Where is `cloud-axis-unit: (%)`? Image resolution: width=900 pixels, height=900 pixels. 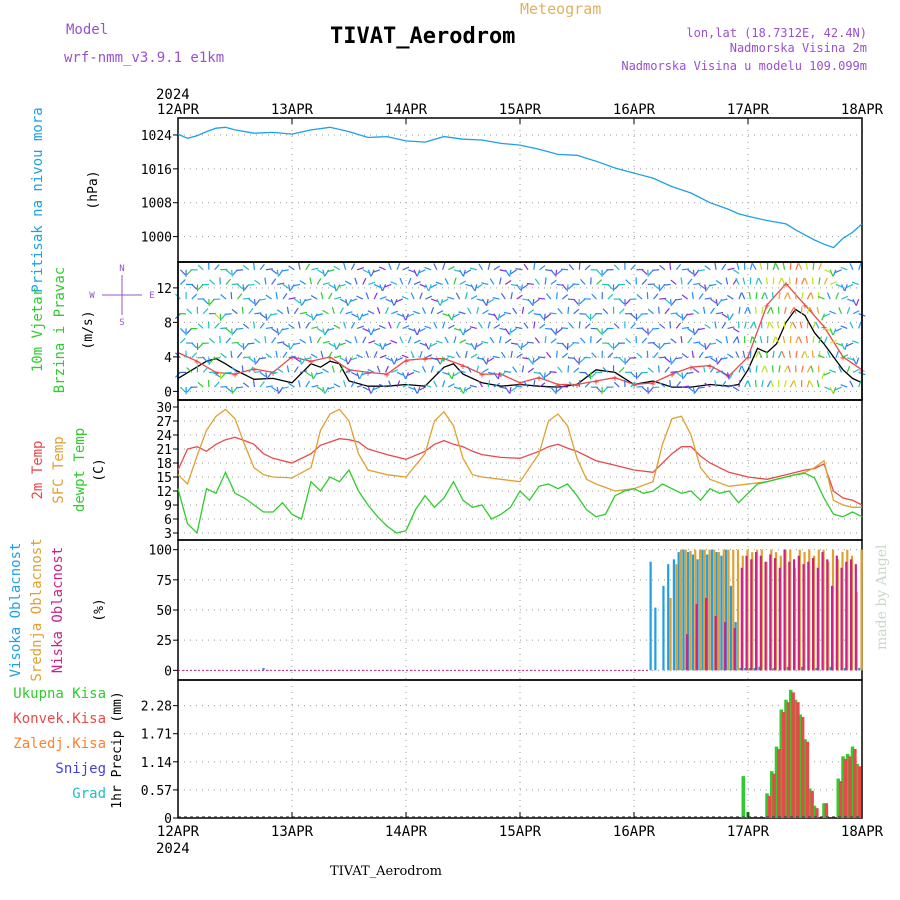
cloud-axis-unit: (%) is located at coordinates (99, 609).